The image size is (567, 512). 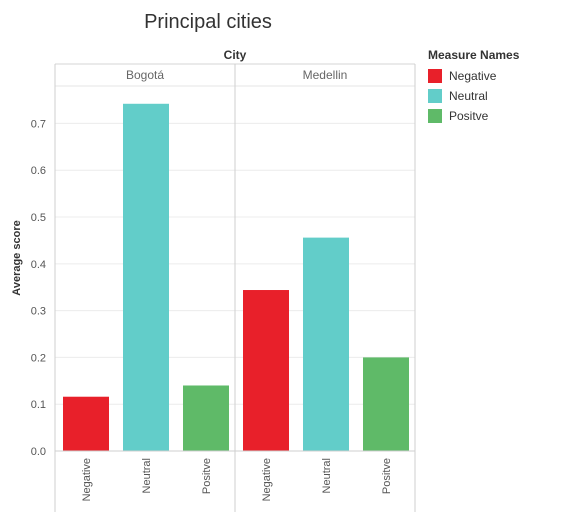 I want to click on y-axis-label: Average score, so click(x=17, y=257).